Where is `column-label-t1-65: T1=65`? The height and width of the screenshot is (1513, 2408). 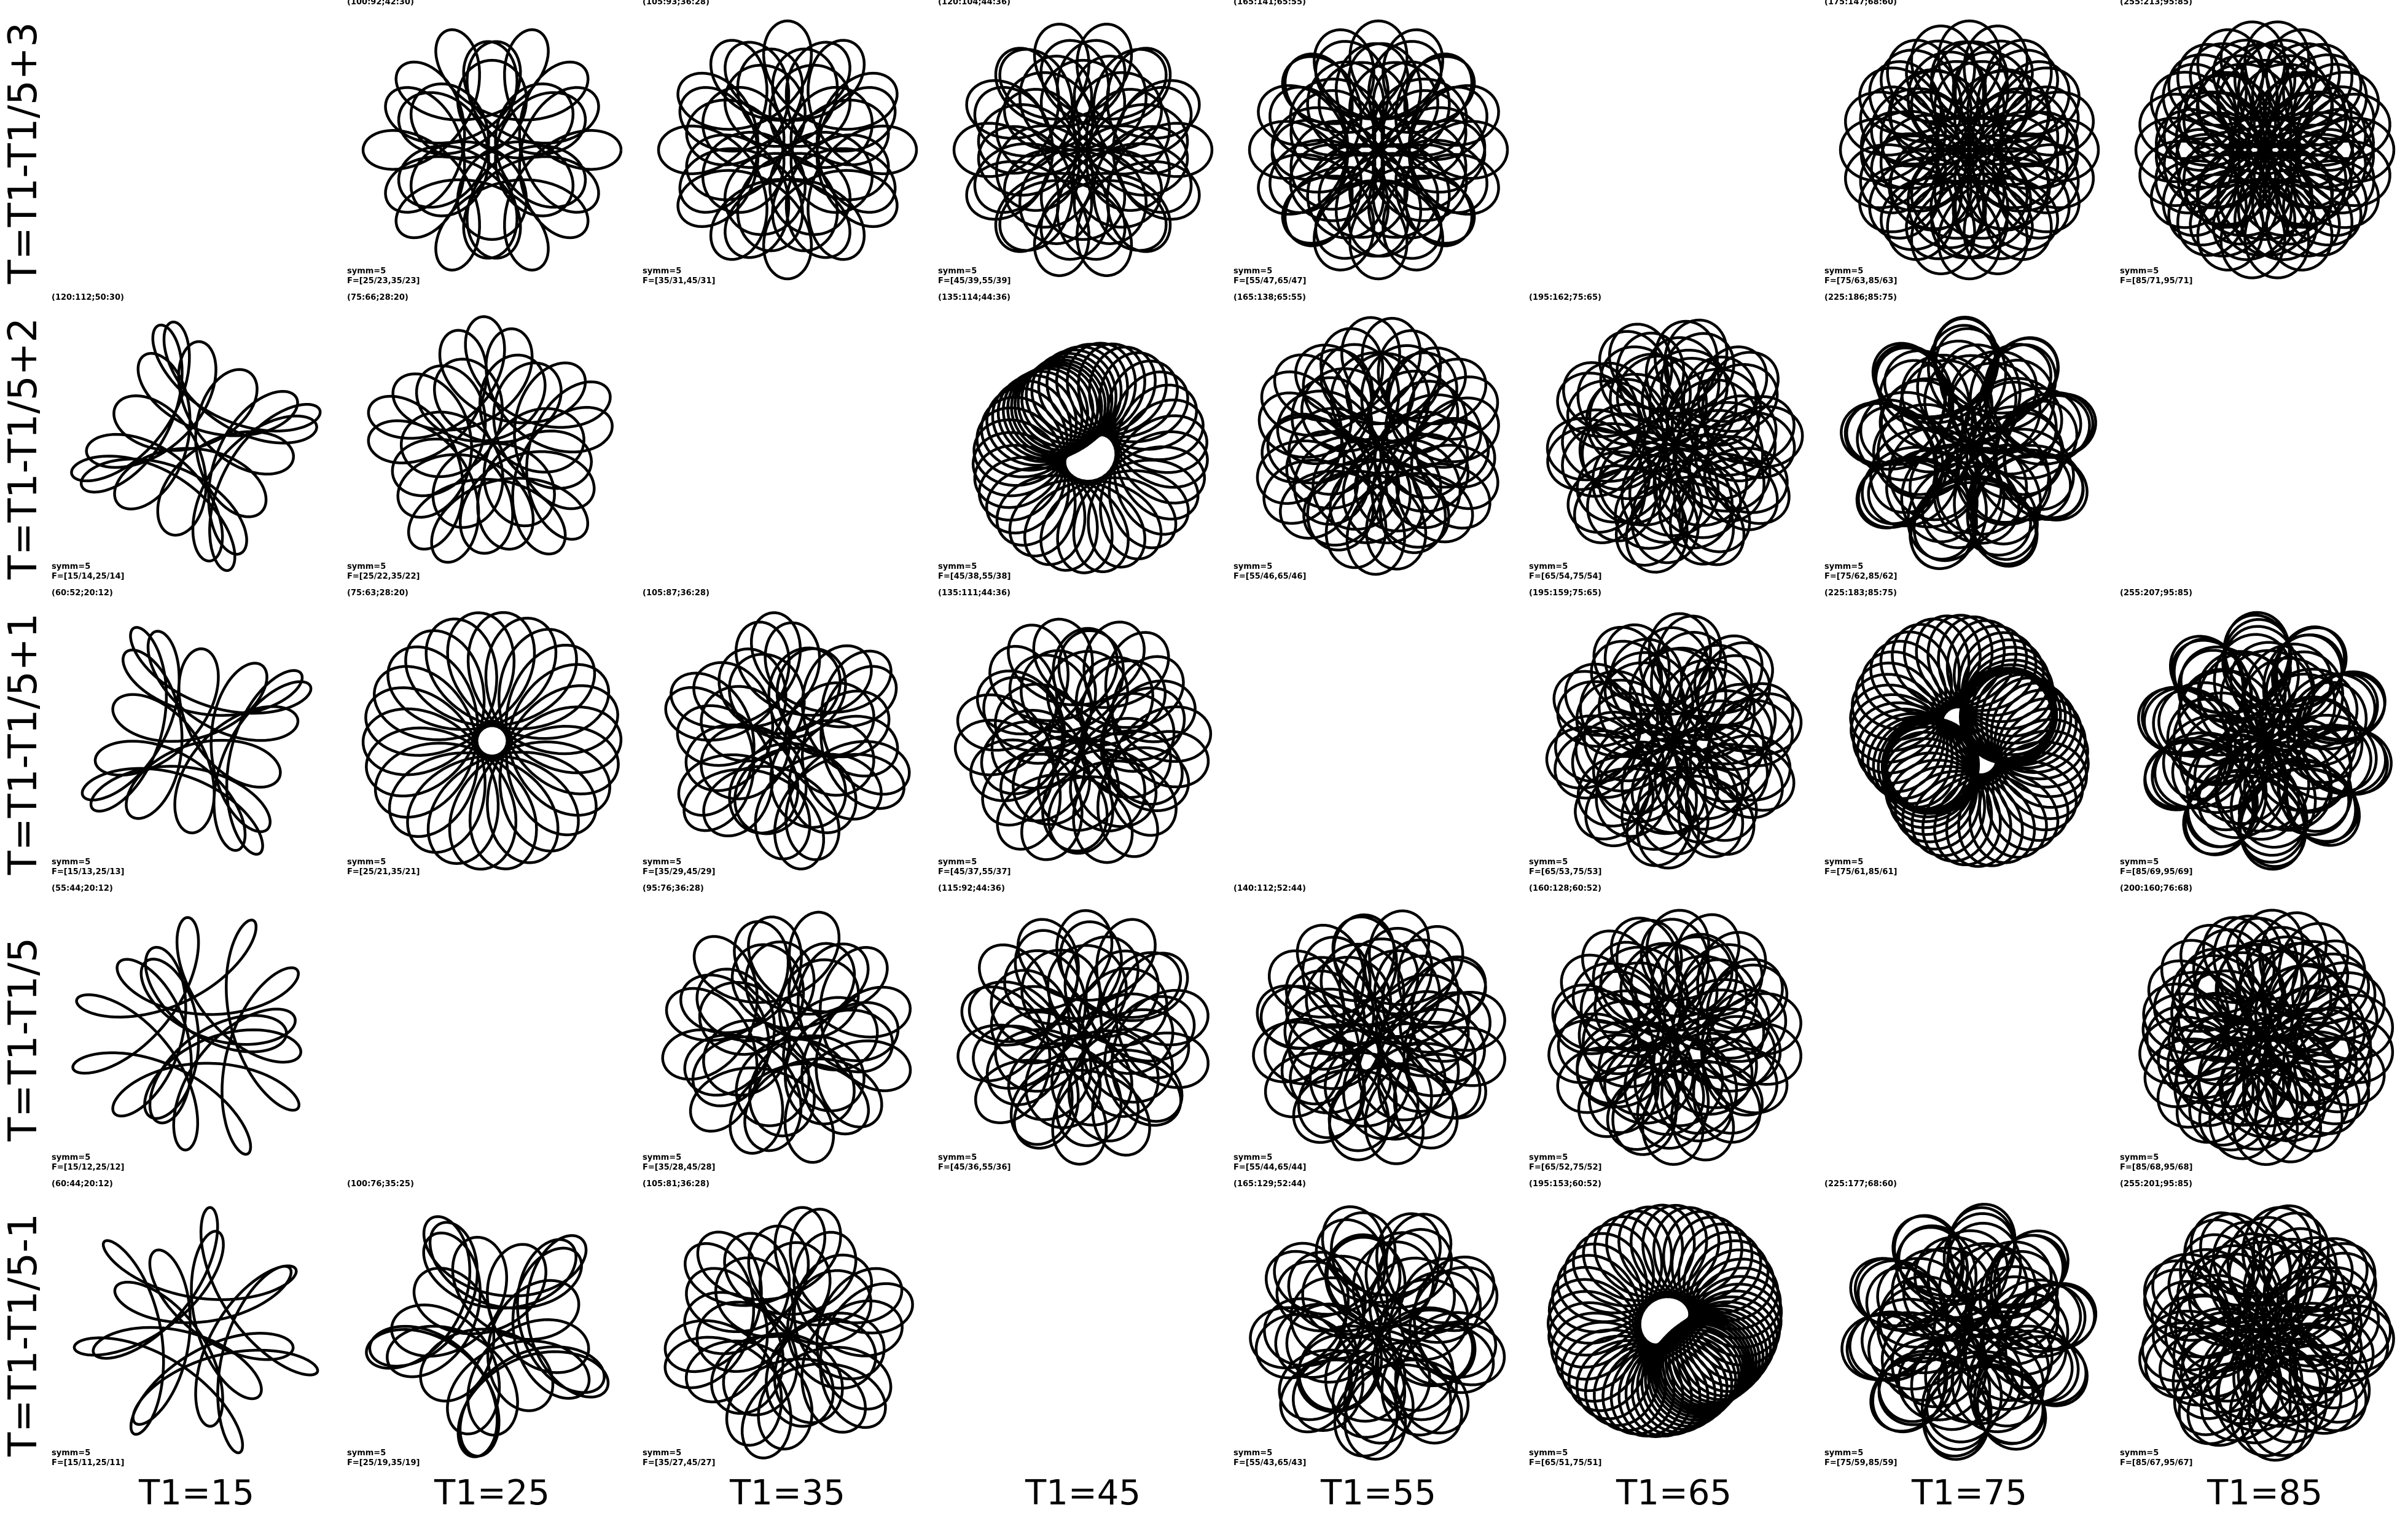
column-label-t1-65: T1=65 is located at coordinates (1674, 1493).